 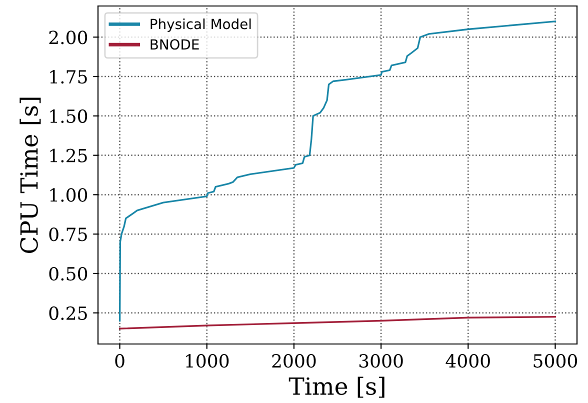 I want to click on x-tick-label: 2000, so click(x=294, y=361).